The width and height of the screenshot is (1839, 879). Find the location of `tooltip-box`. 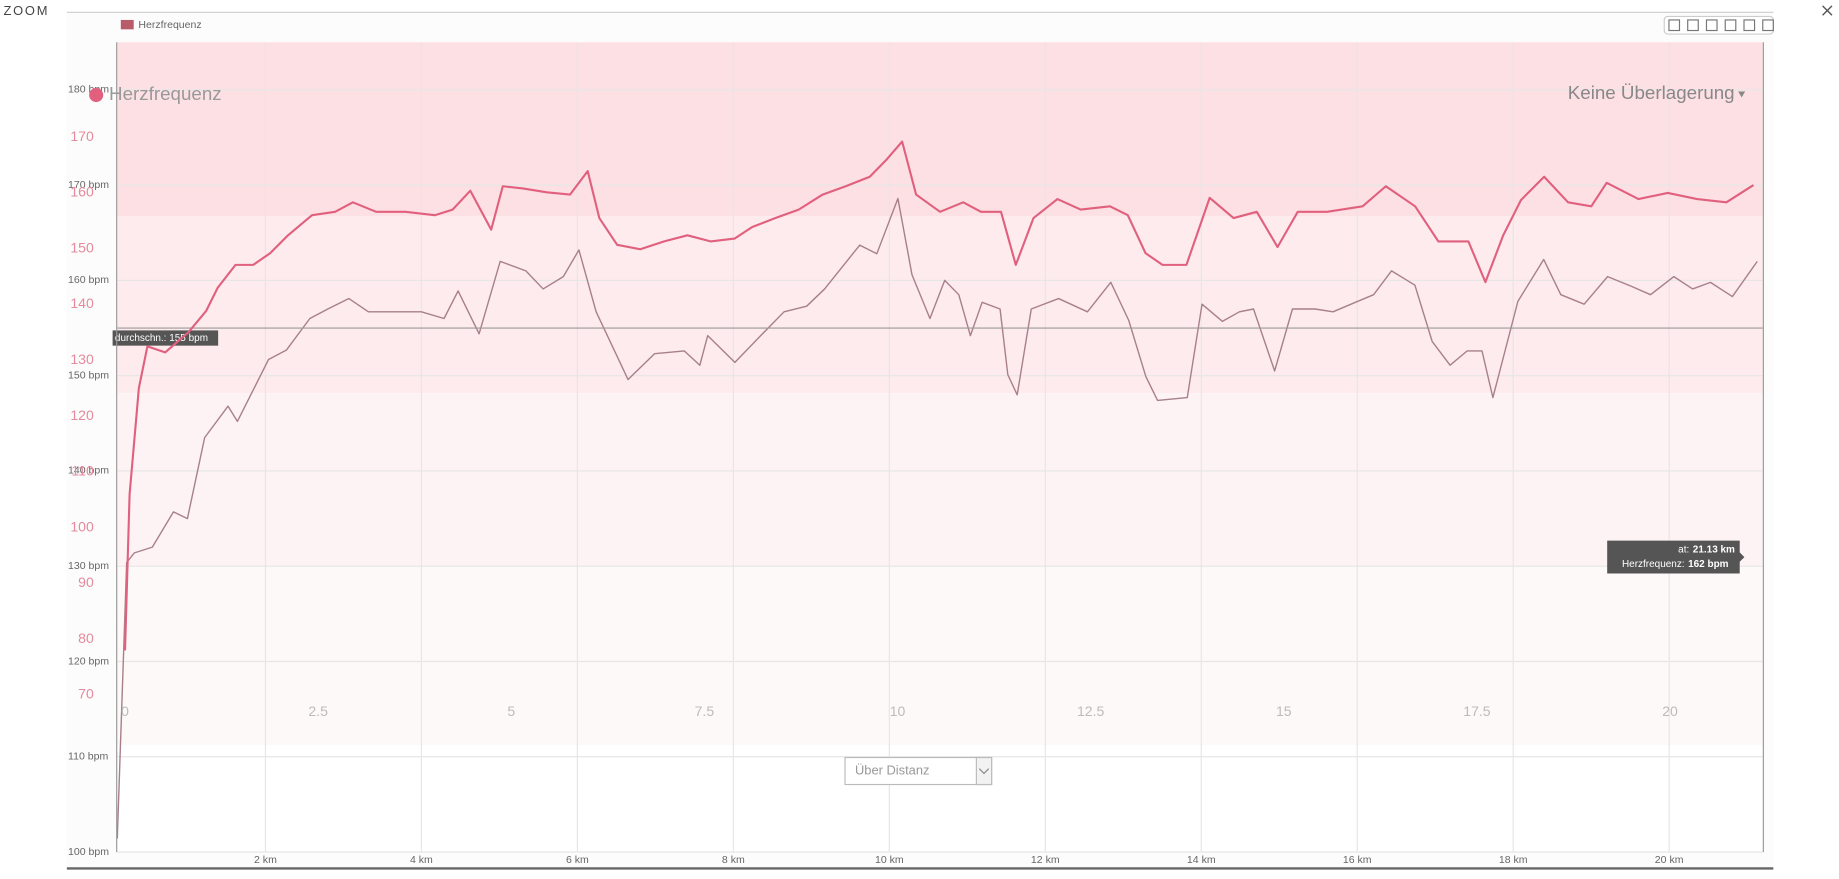

tooltip-box is located at coordinates (1676, 557).